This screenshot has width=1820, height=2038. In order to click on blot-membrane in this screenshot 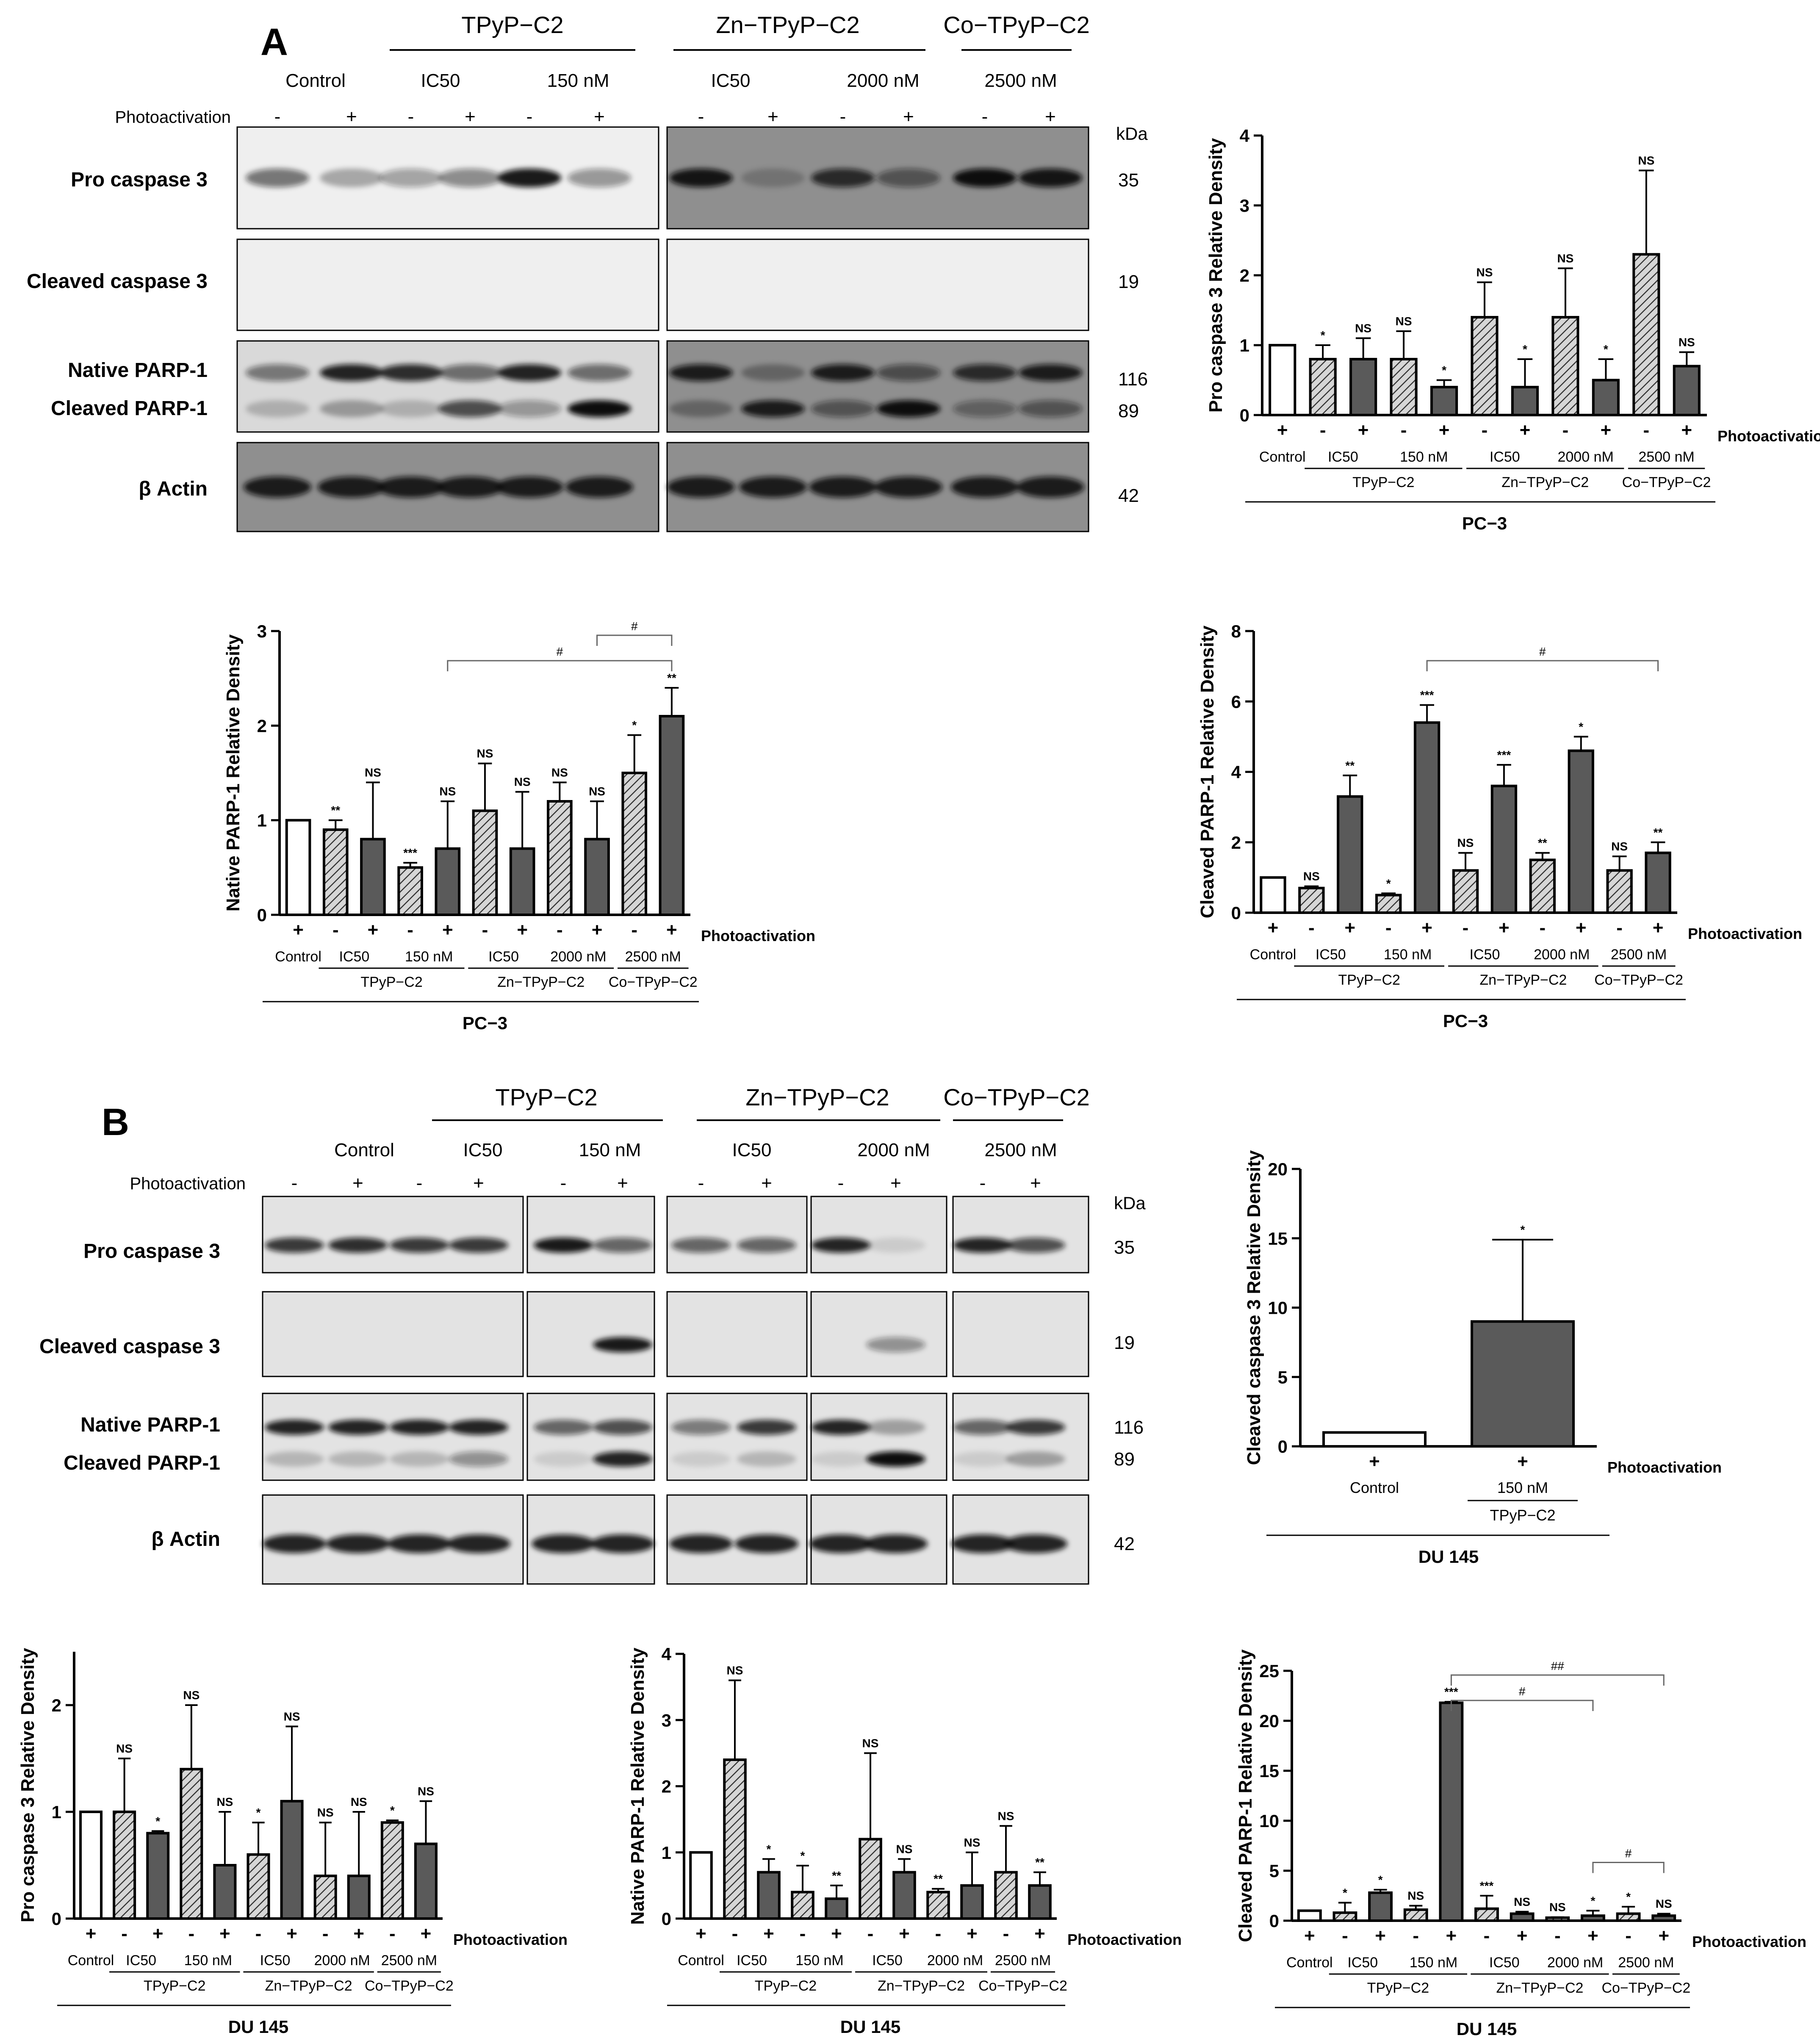, I will do `click(1021, 1235)`.